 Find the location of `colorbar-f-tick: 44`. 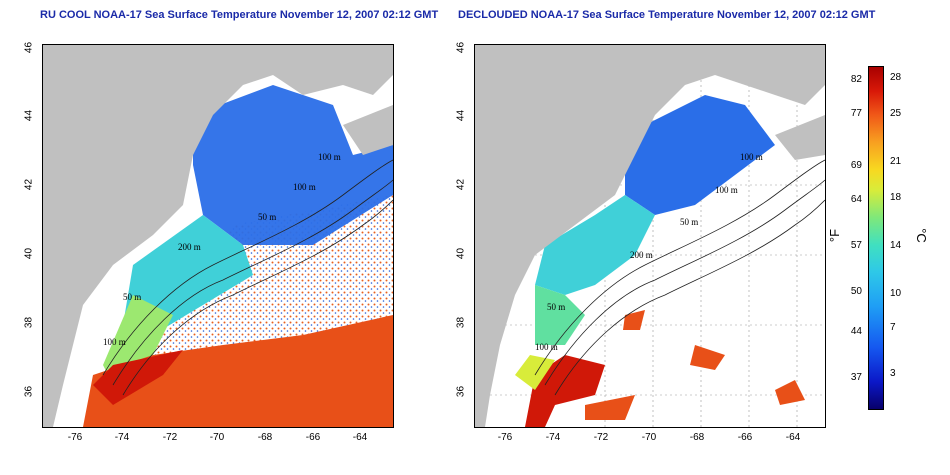

colorbar-f-tick: 44 is located at coordinates (856, 331).